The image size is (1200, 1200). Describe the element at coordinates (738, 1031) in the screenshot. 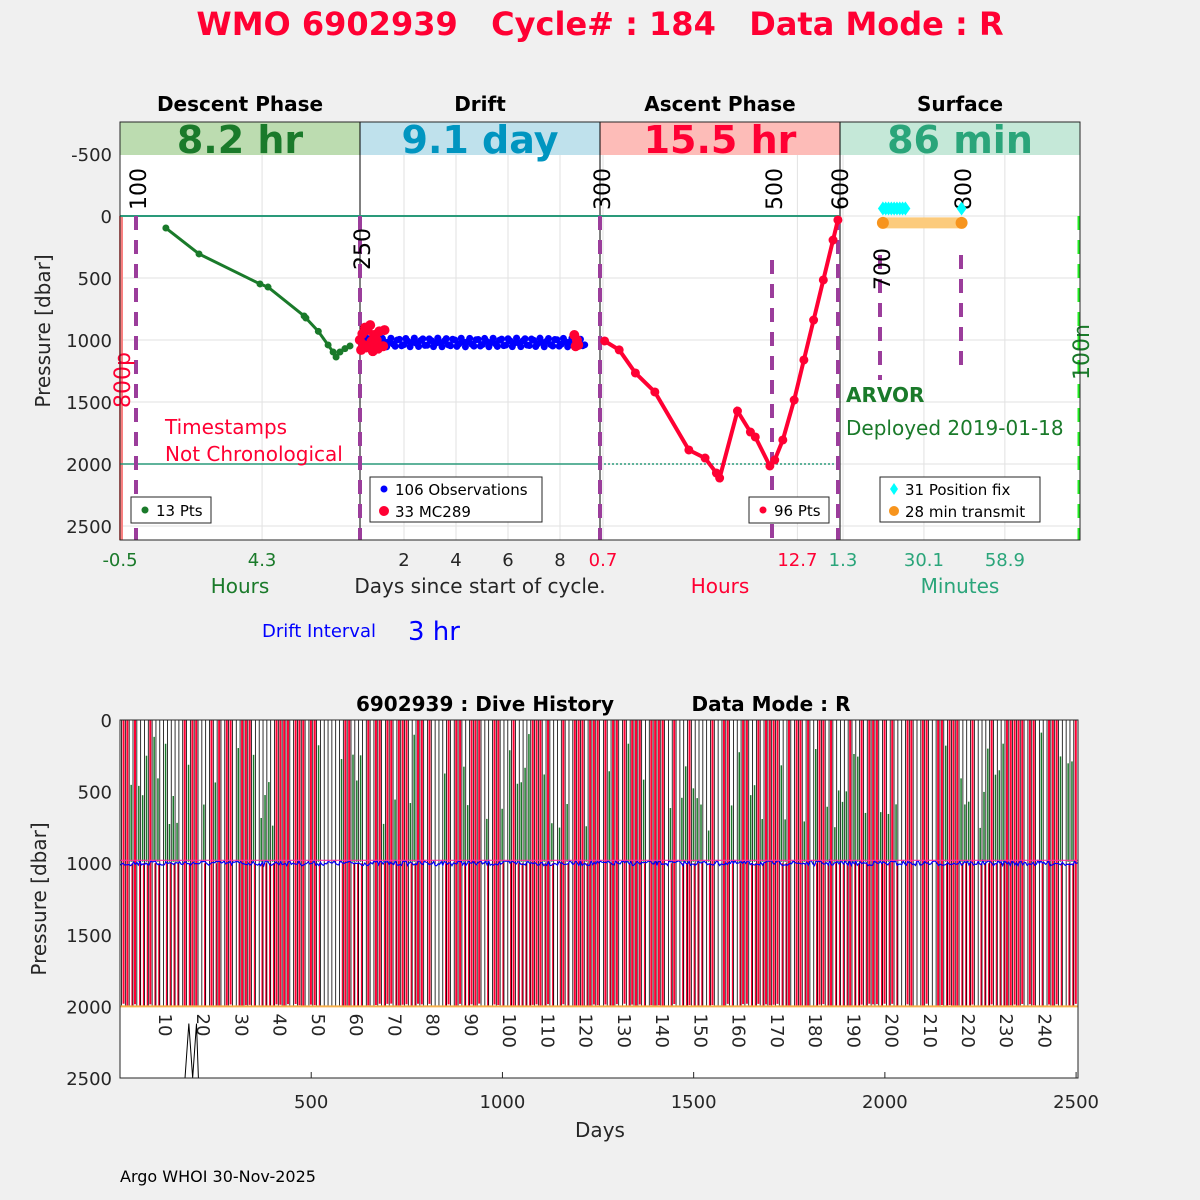

I see `cycle-number-label: 160` at that location.